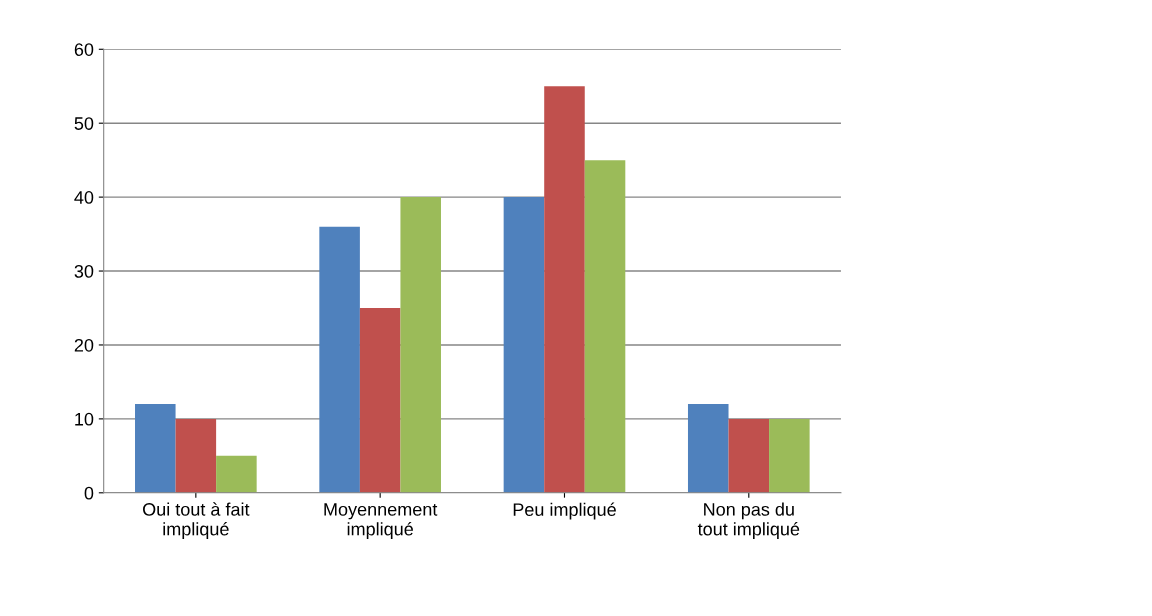  Describe the element at coordinates (84, 123) in the screenshot. I see `y-tick-label: 50` at that location.